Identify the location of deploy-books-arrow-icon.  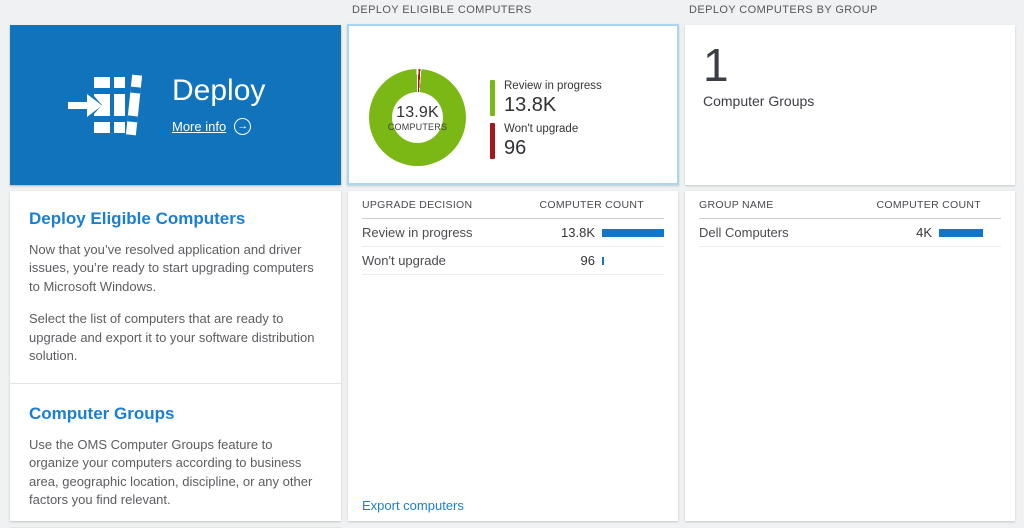
(105, 105).